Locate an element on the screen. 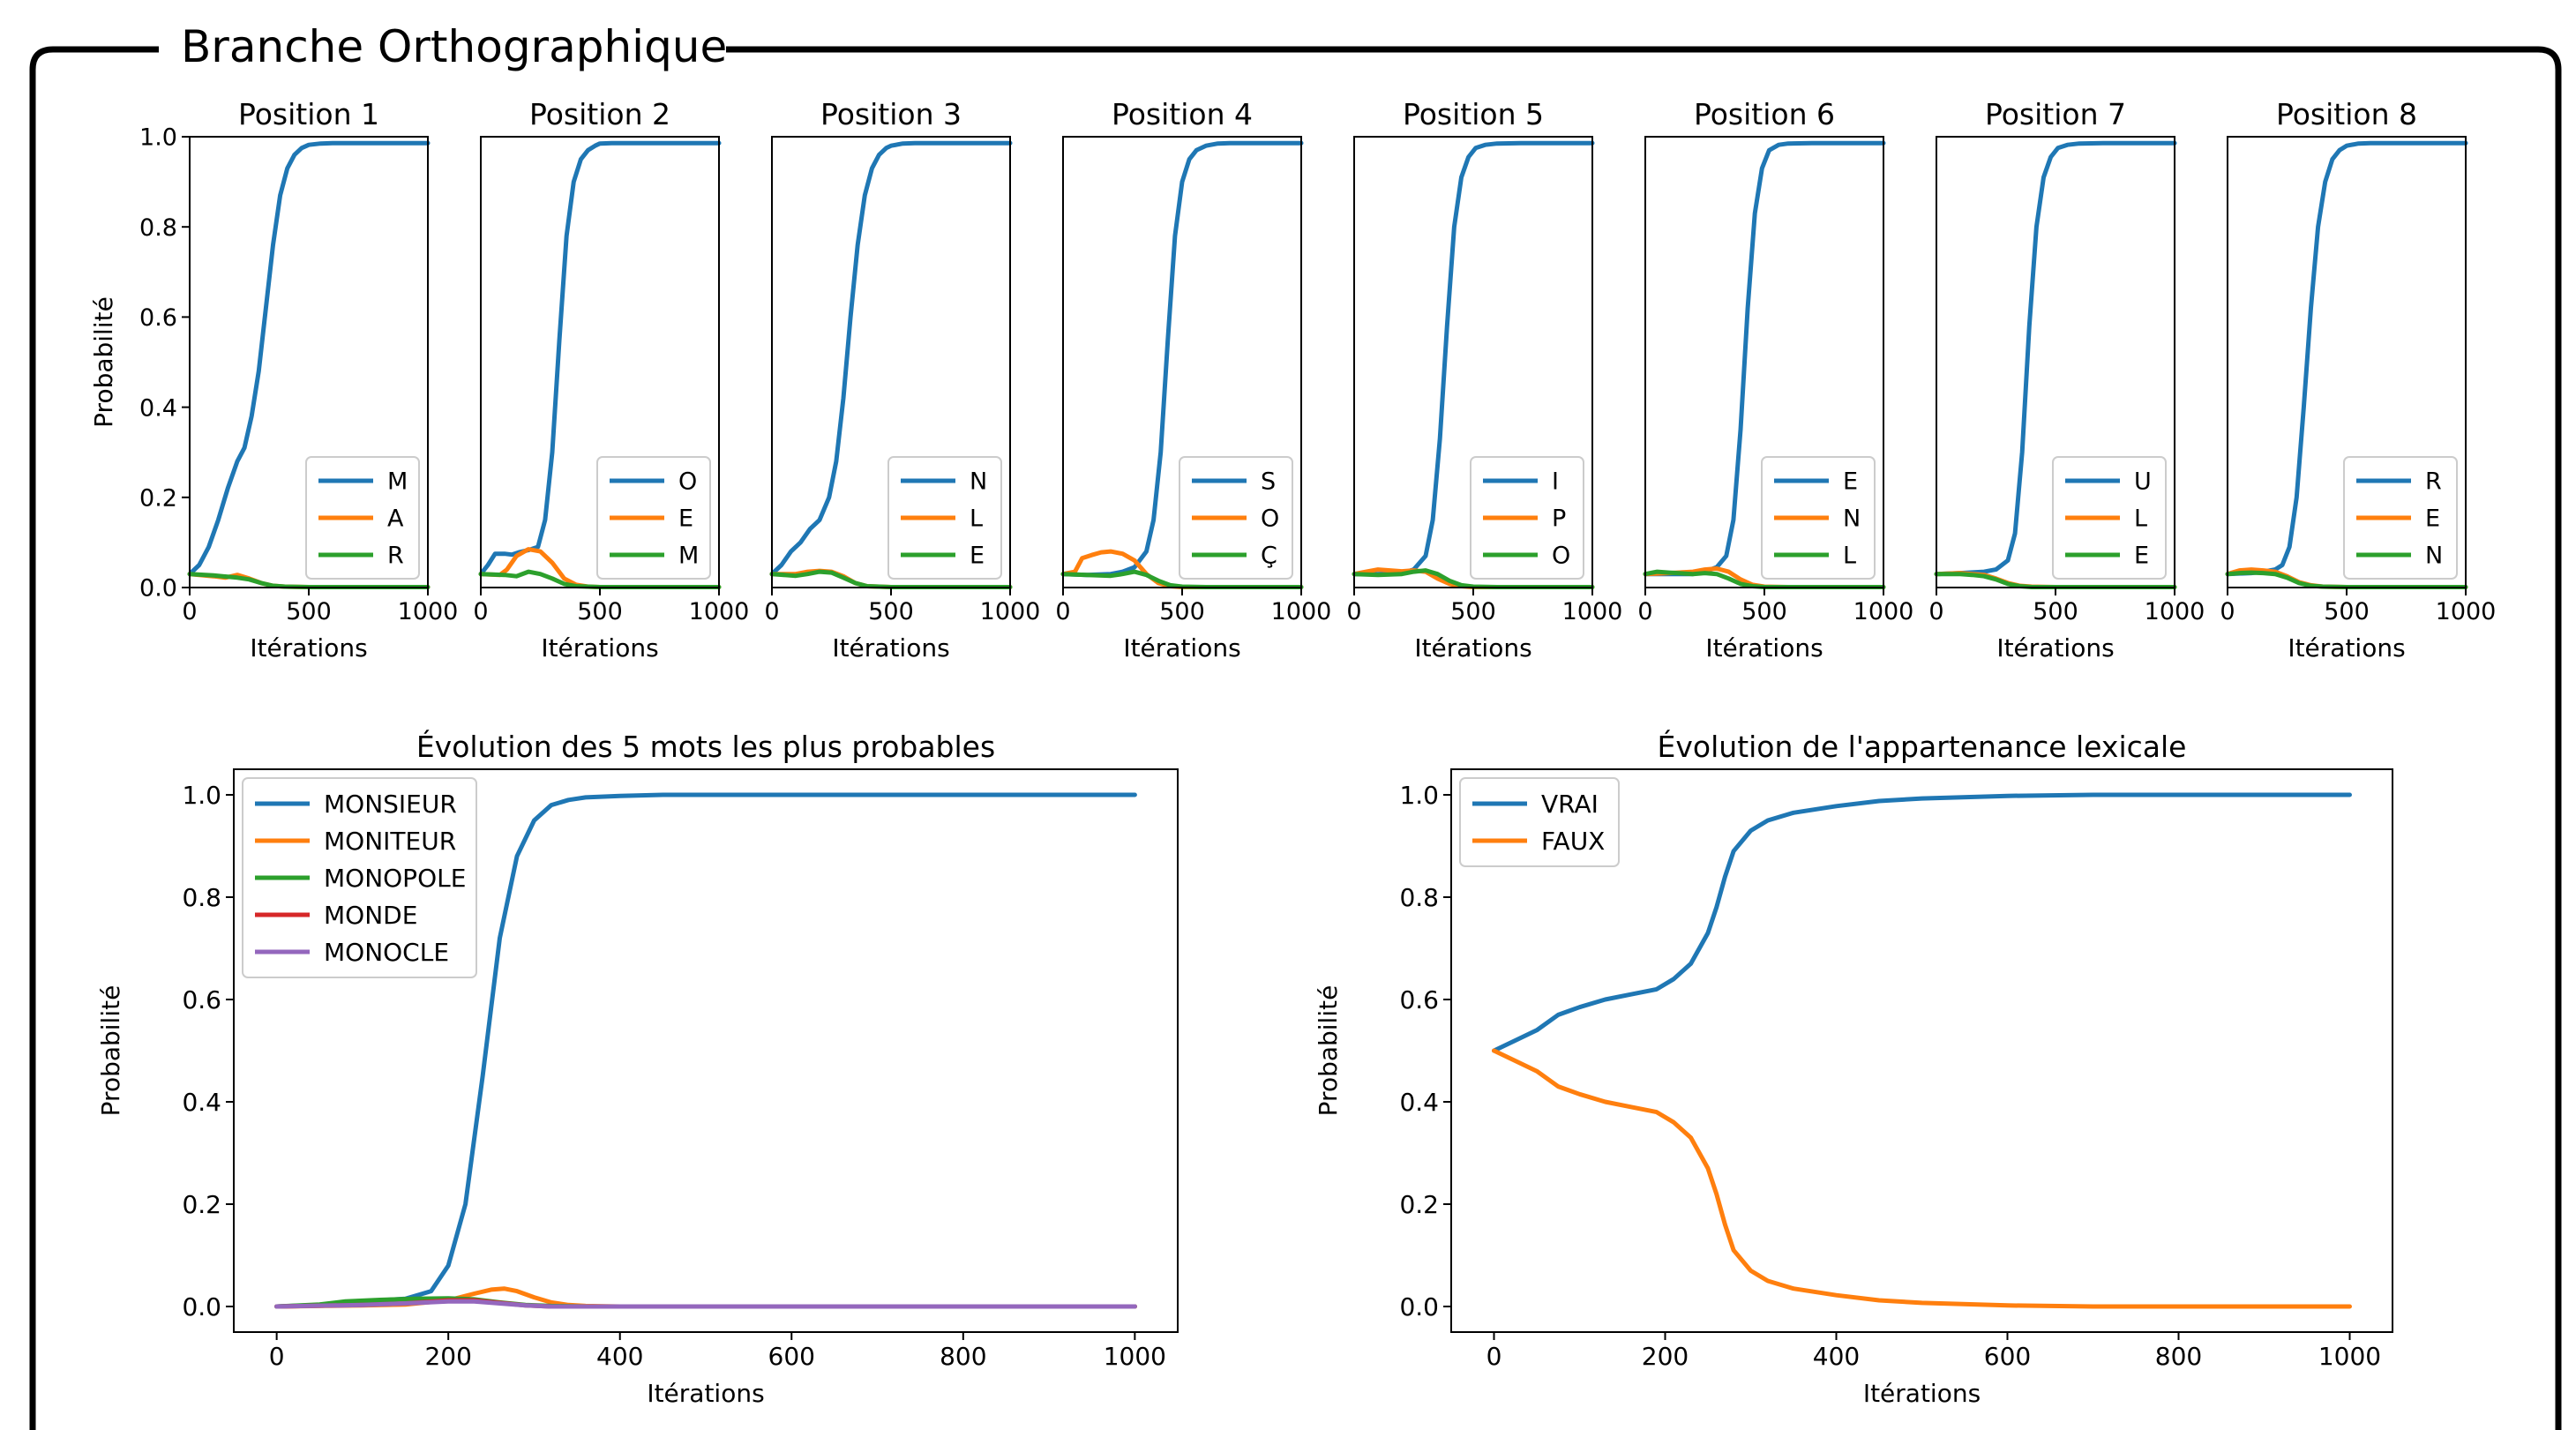 The width and height of the screenshot is (2576, 1430). plot-title: Évolution de l'appartenance lexicale is located at coordinates (1923, 746).